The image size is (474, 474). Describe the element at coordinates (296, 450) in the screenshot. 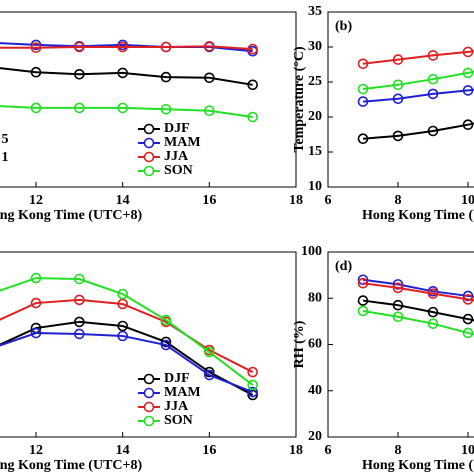

I see `x-tick-label: 18` at that location.